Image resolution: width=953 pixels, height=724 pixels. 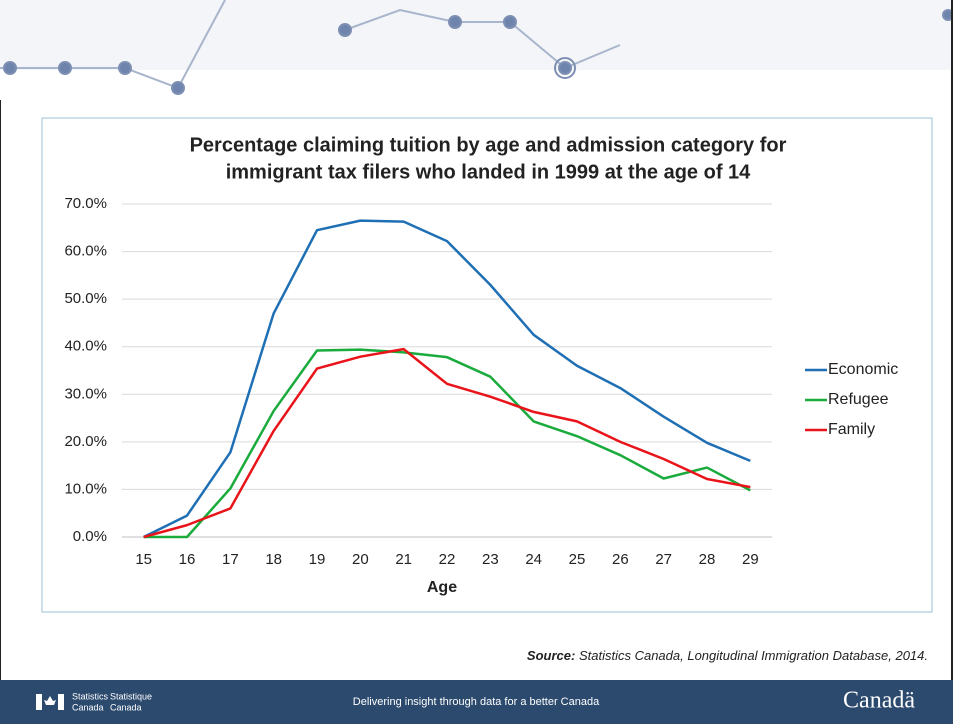 I want to click on source-label: Source:, so click(x=551, y=655).